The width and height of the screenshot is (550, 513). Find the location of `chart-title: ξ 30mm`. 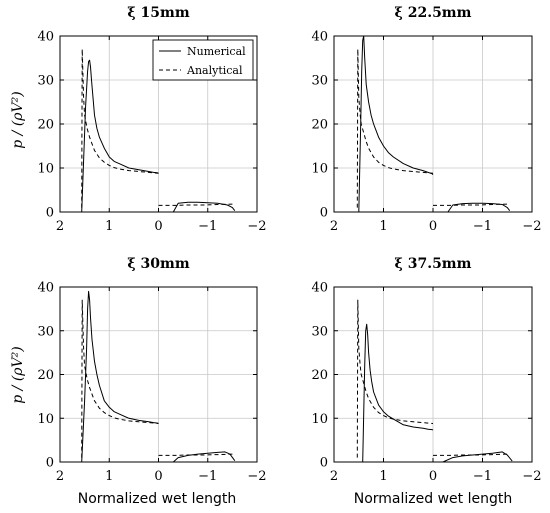

chart-title: ξ 30mm is located at coordinates (158, 264).